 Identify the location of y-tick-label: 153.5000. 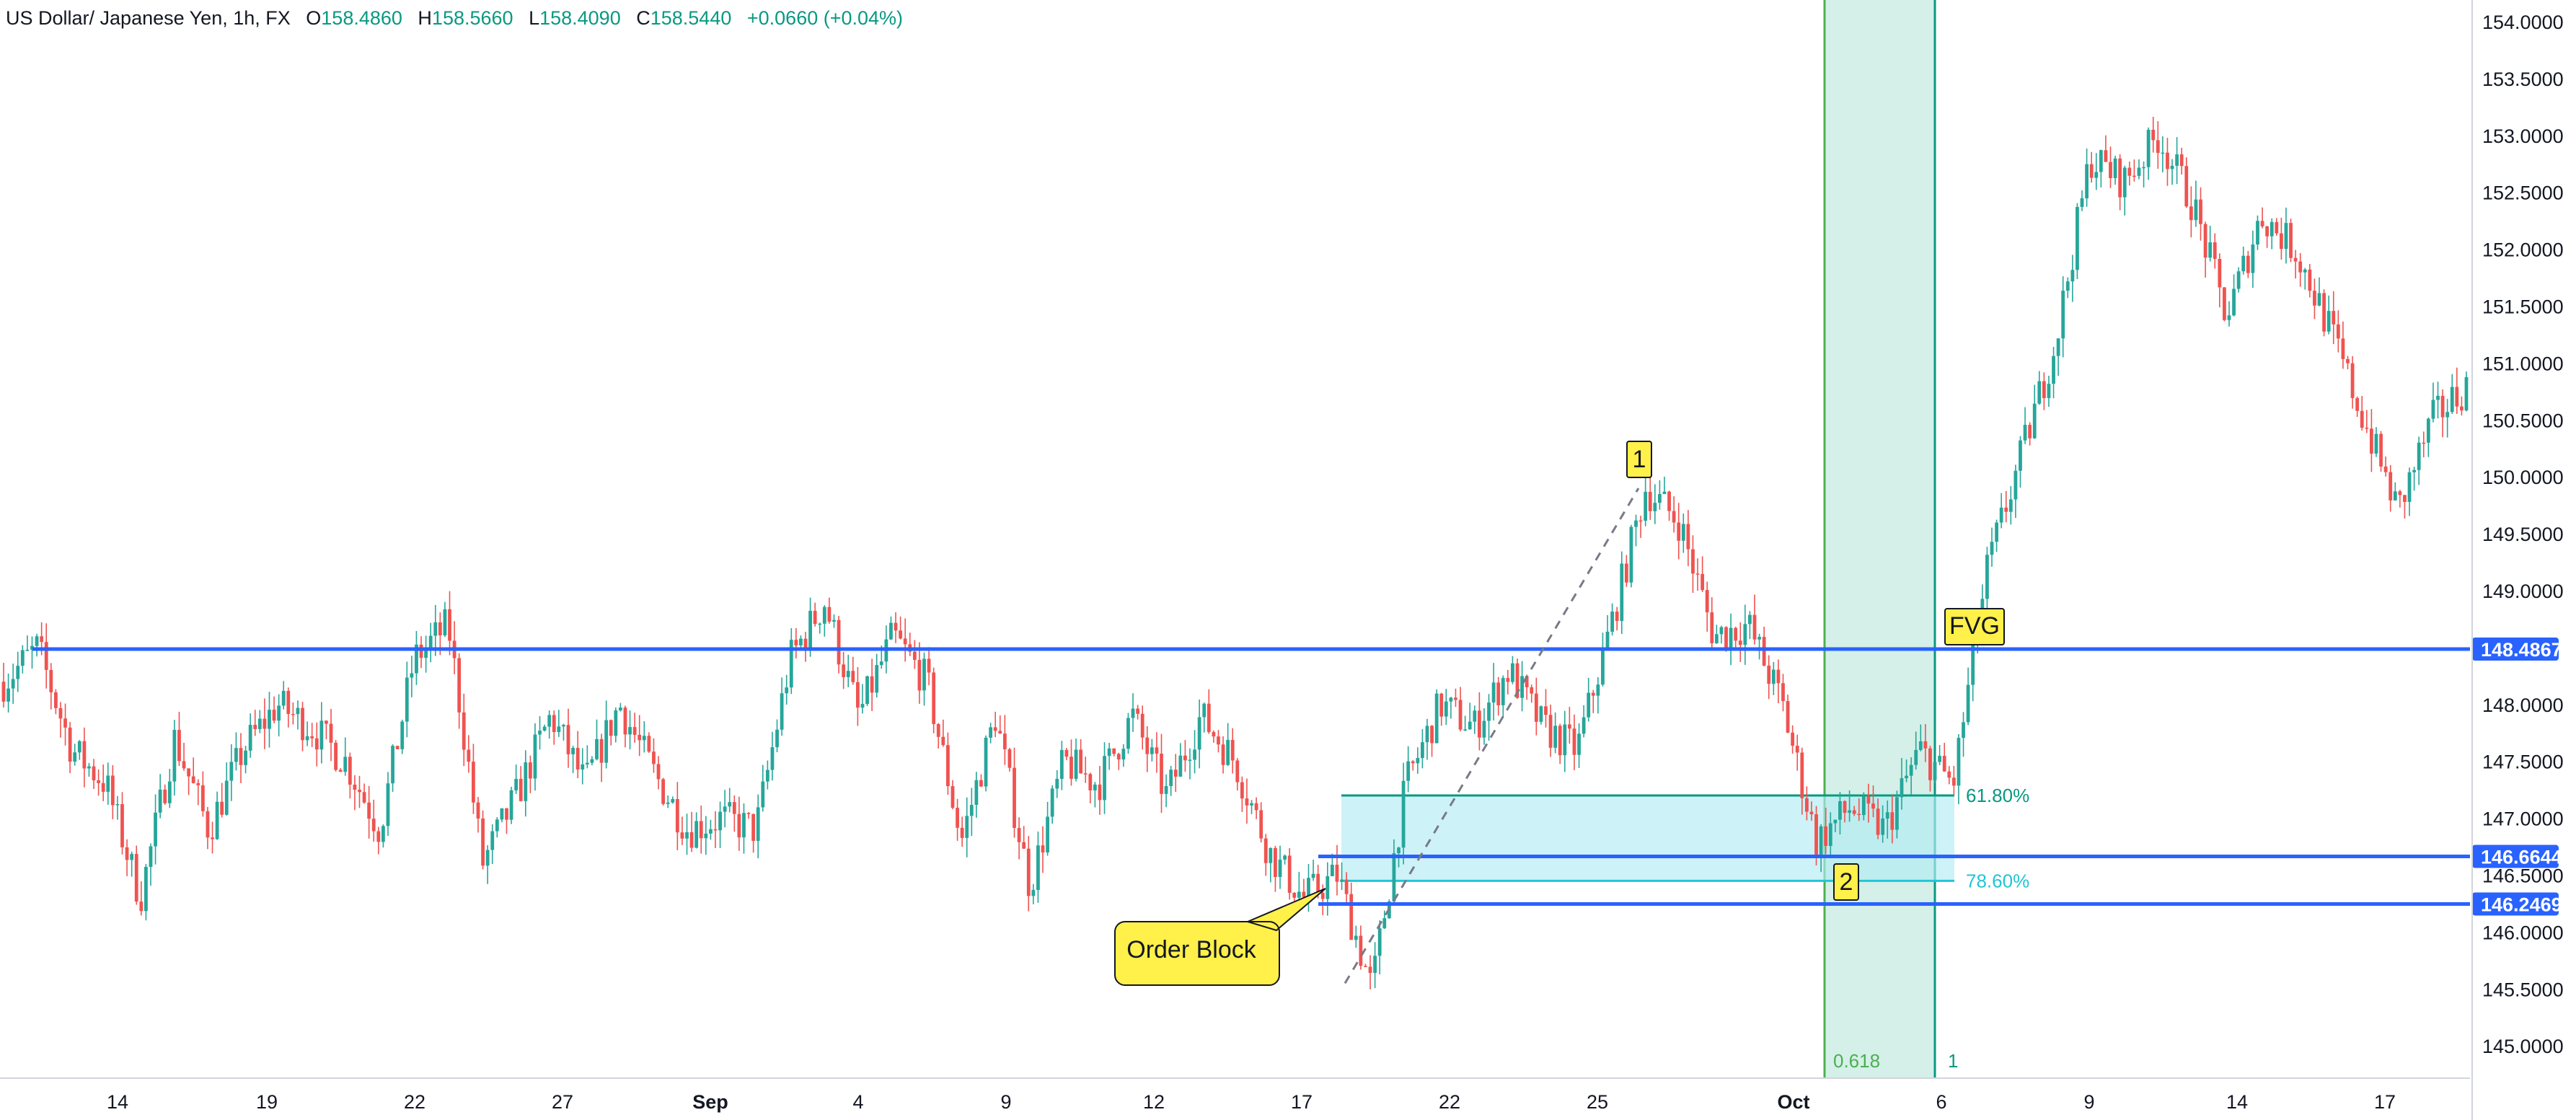
(2523, 79).